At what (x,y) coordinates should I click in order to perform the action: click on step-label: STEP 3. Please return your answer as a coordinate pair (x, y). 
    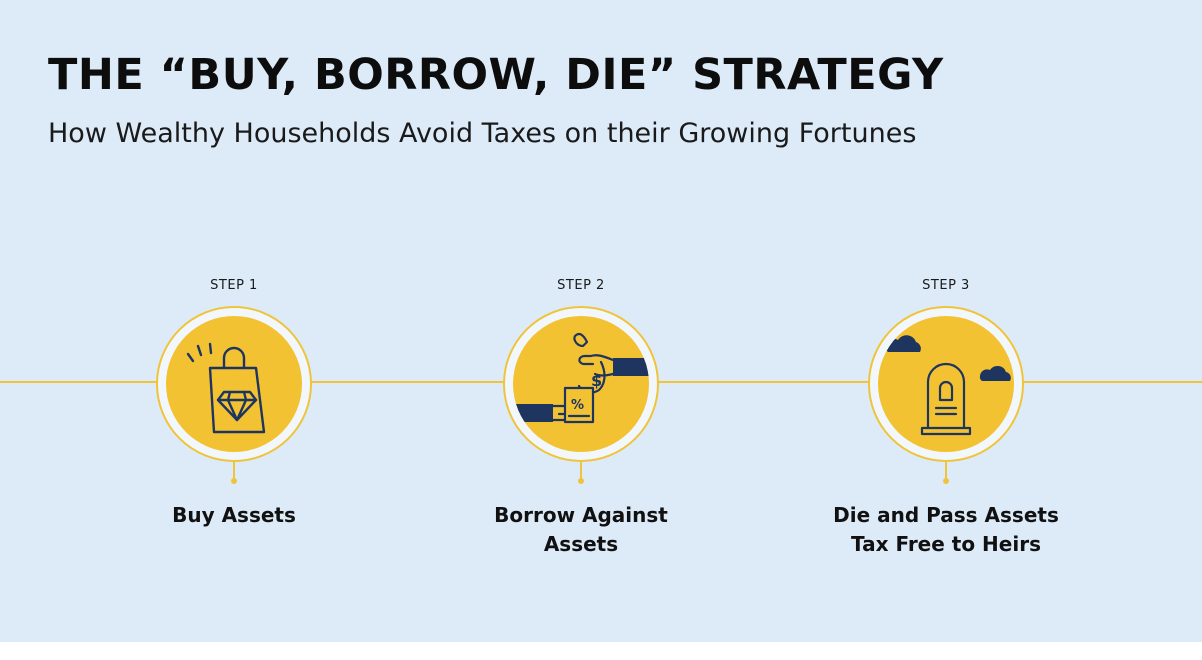
    Looking at the image, I should click on (946, 285).